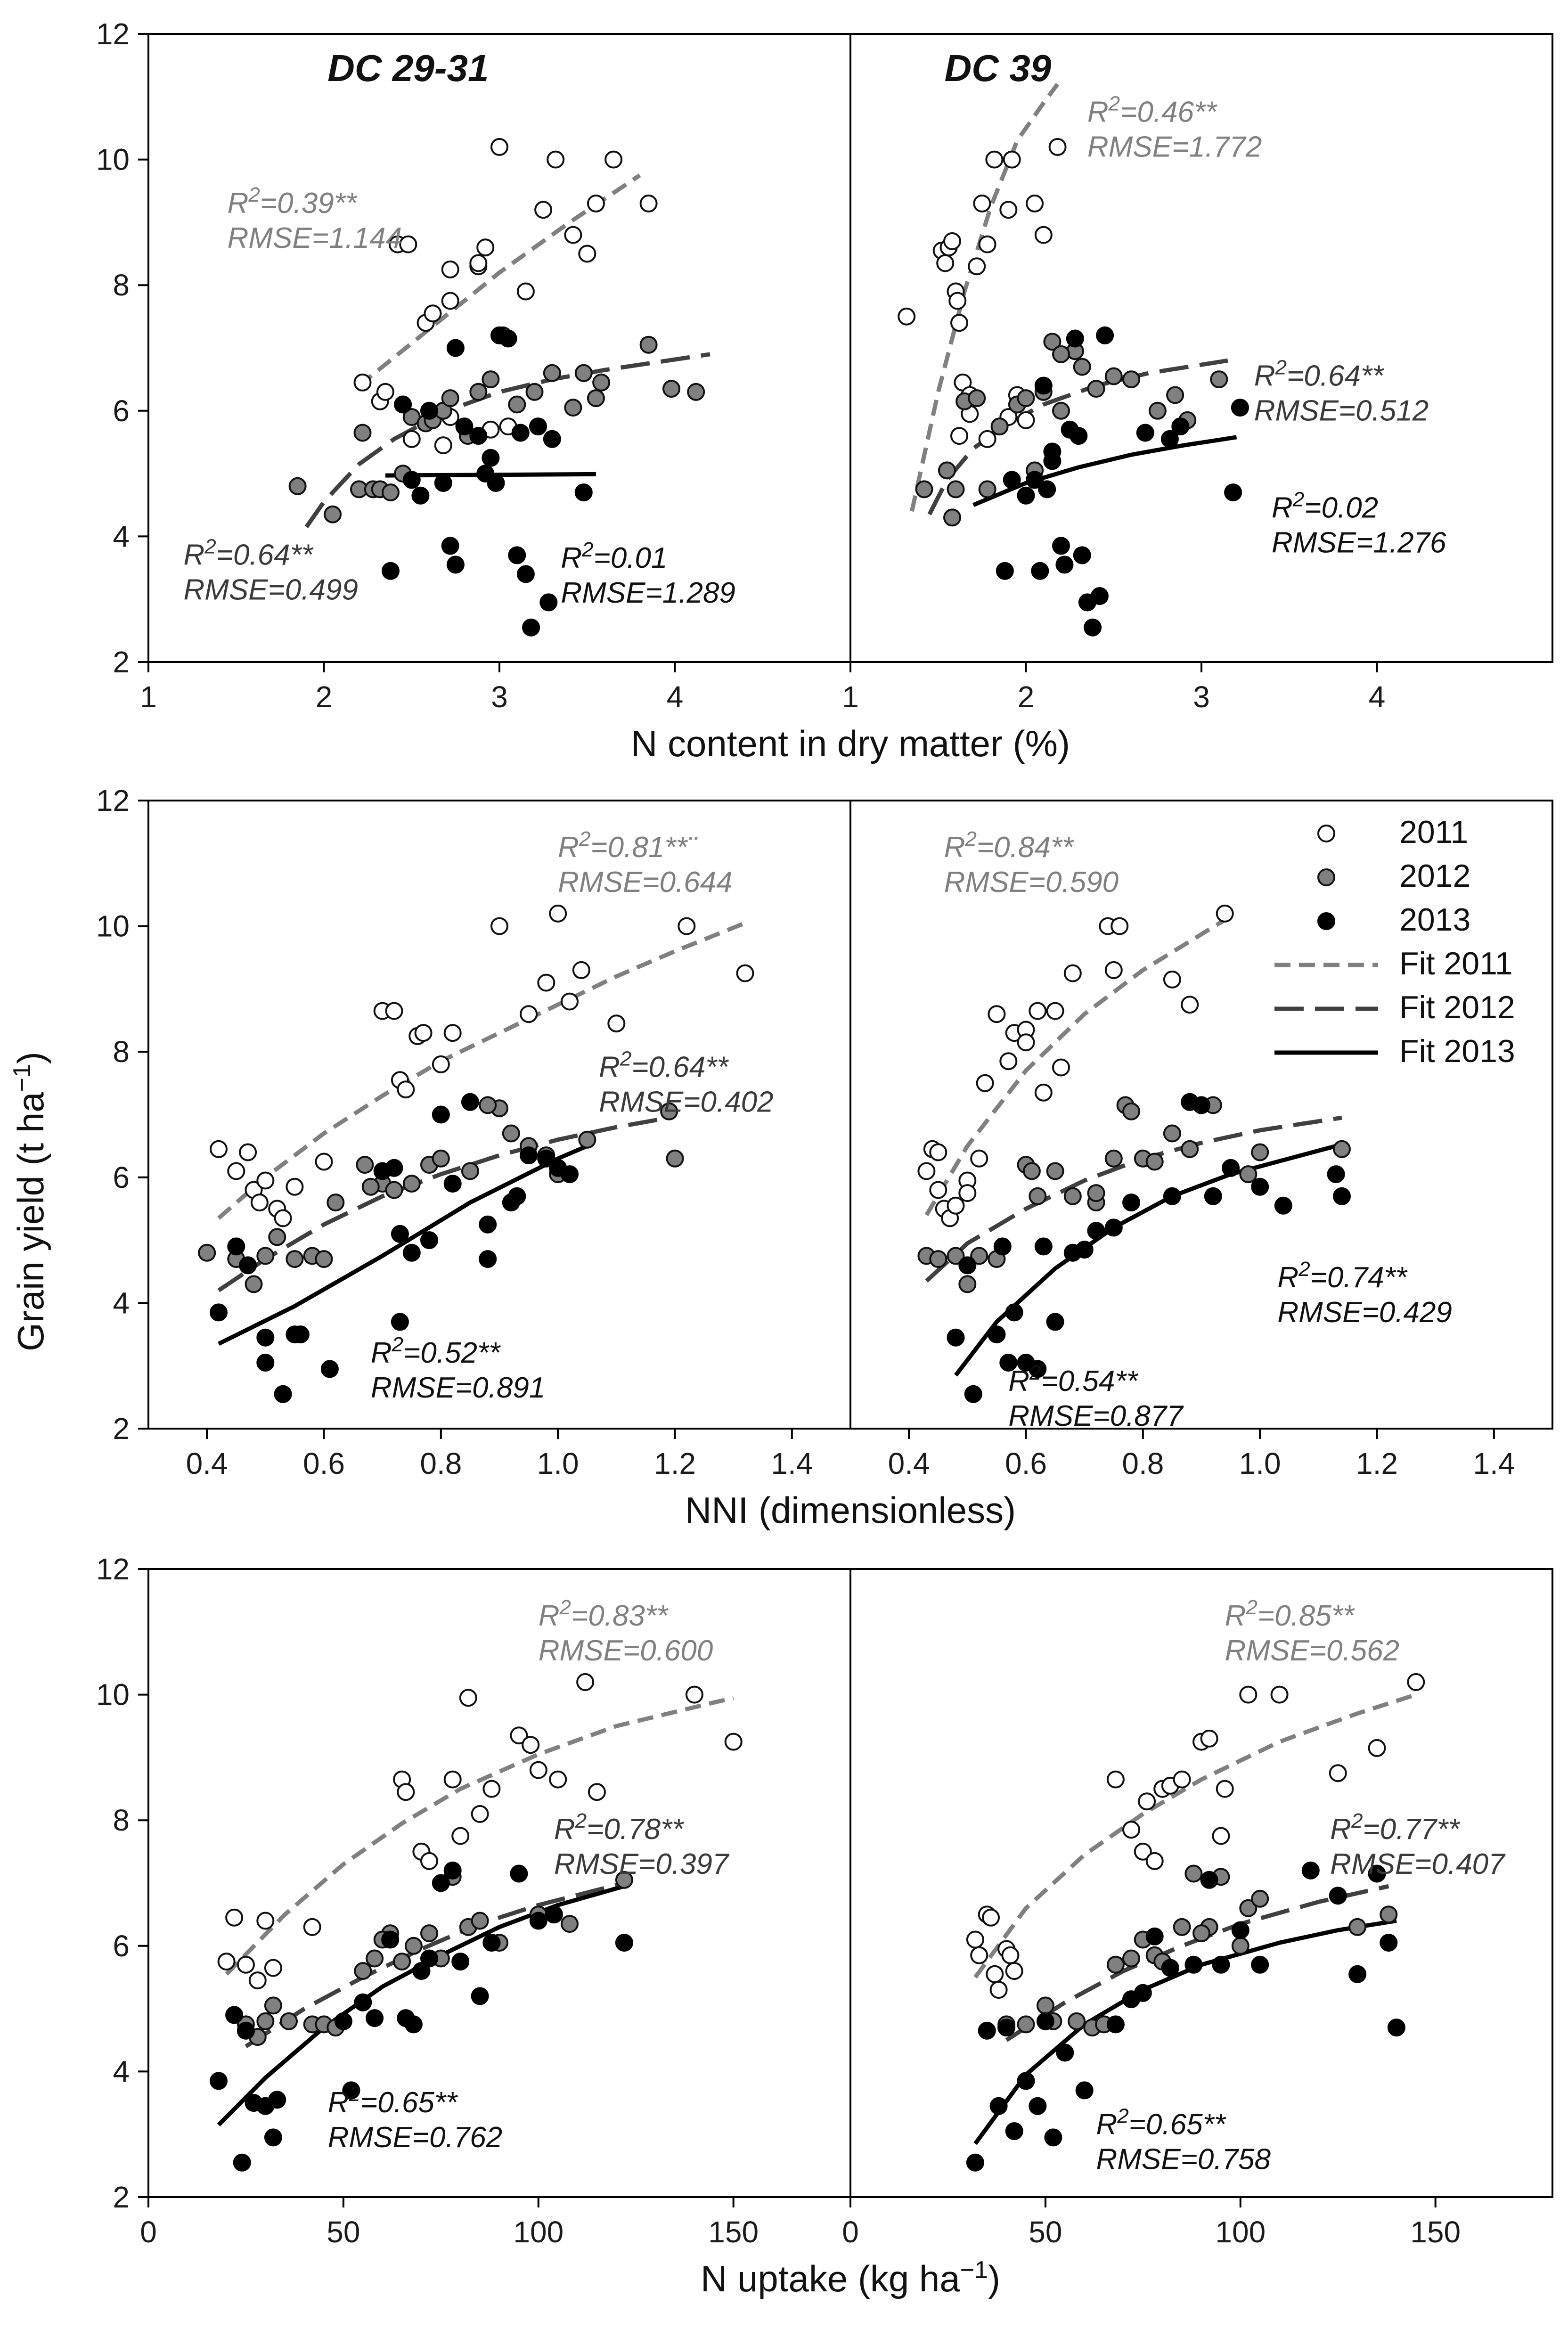  What do you see at coordinates (113, 34) in the screenshot?
I see `y-tick-label: 12` at bounding box center [113, 34].